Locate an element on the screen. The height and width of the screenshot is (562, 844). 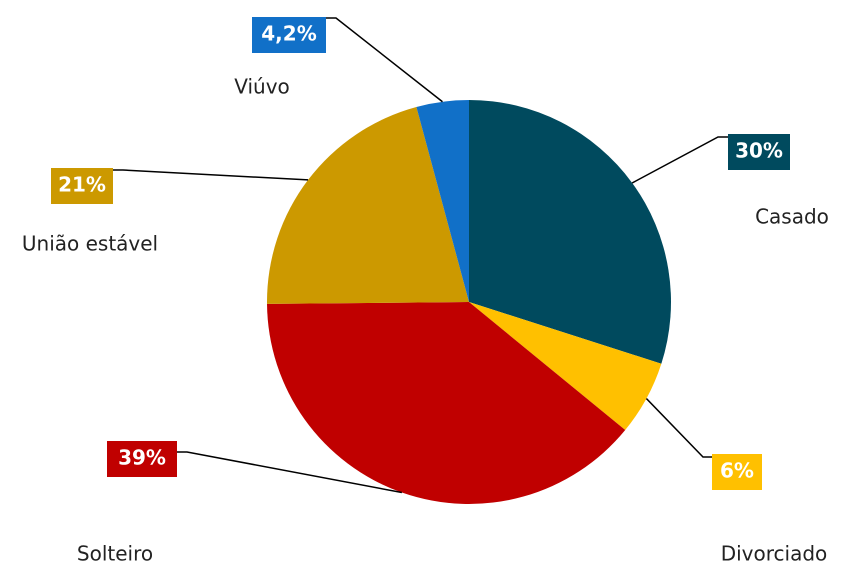
value-label: 4,2% is located at coordinates (288, 34).